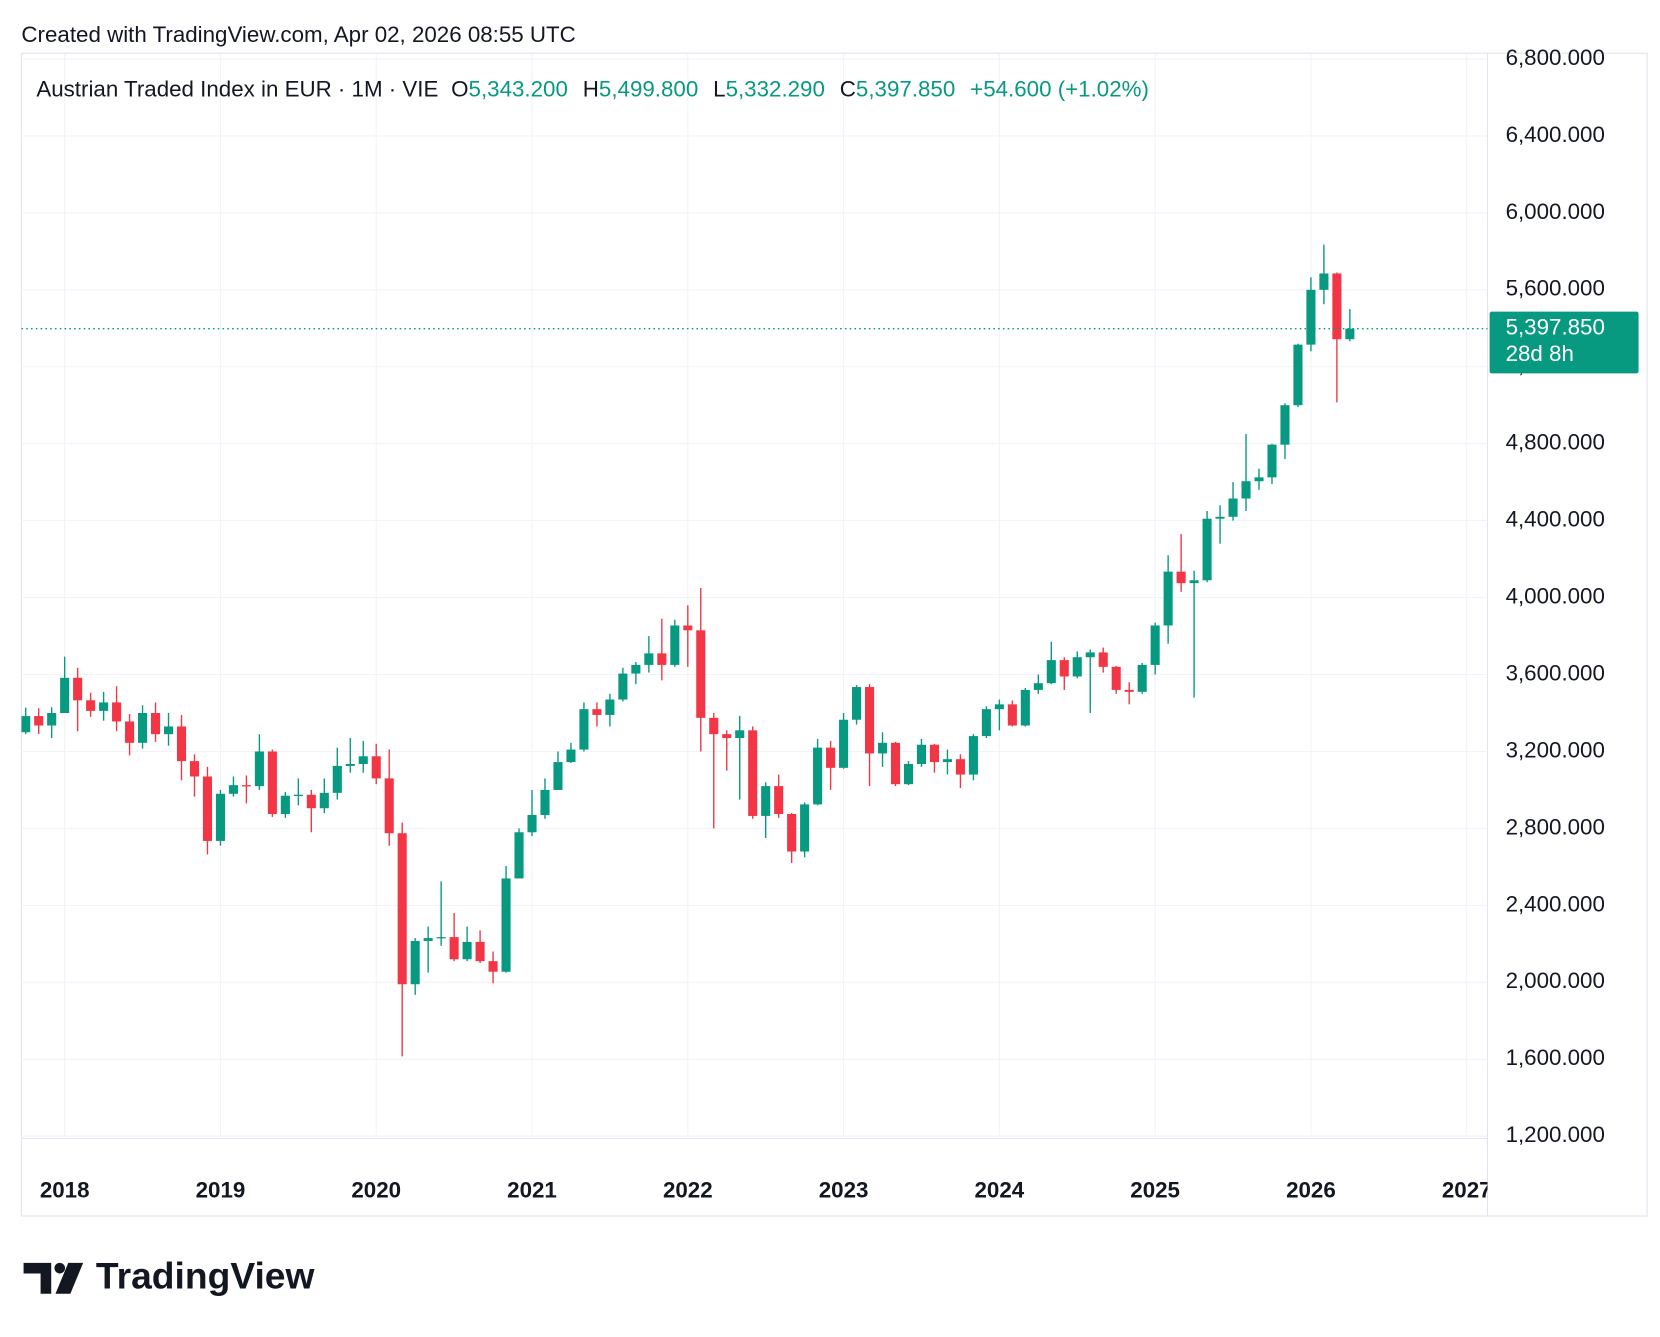 This screenshot has width=1660, height=1337. What do you see at coordinates (648, 88) in the screenshot?
I see `legend-value: 5,499.800` at bounding box center [648, 88].